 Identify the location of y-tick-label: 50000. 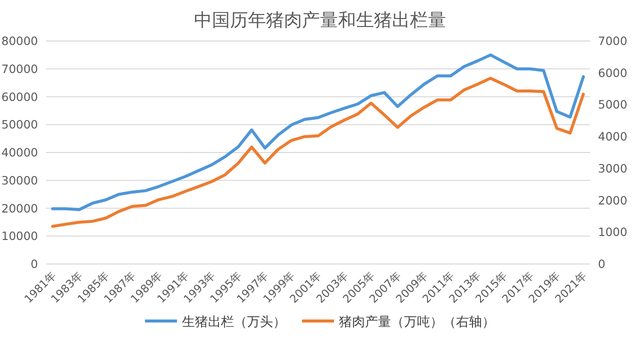
(19, 125).